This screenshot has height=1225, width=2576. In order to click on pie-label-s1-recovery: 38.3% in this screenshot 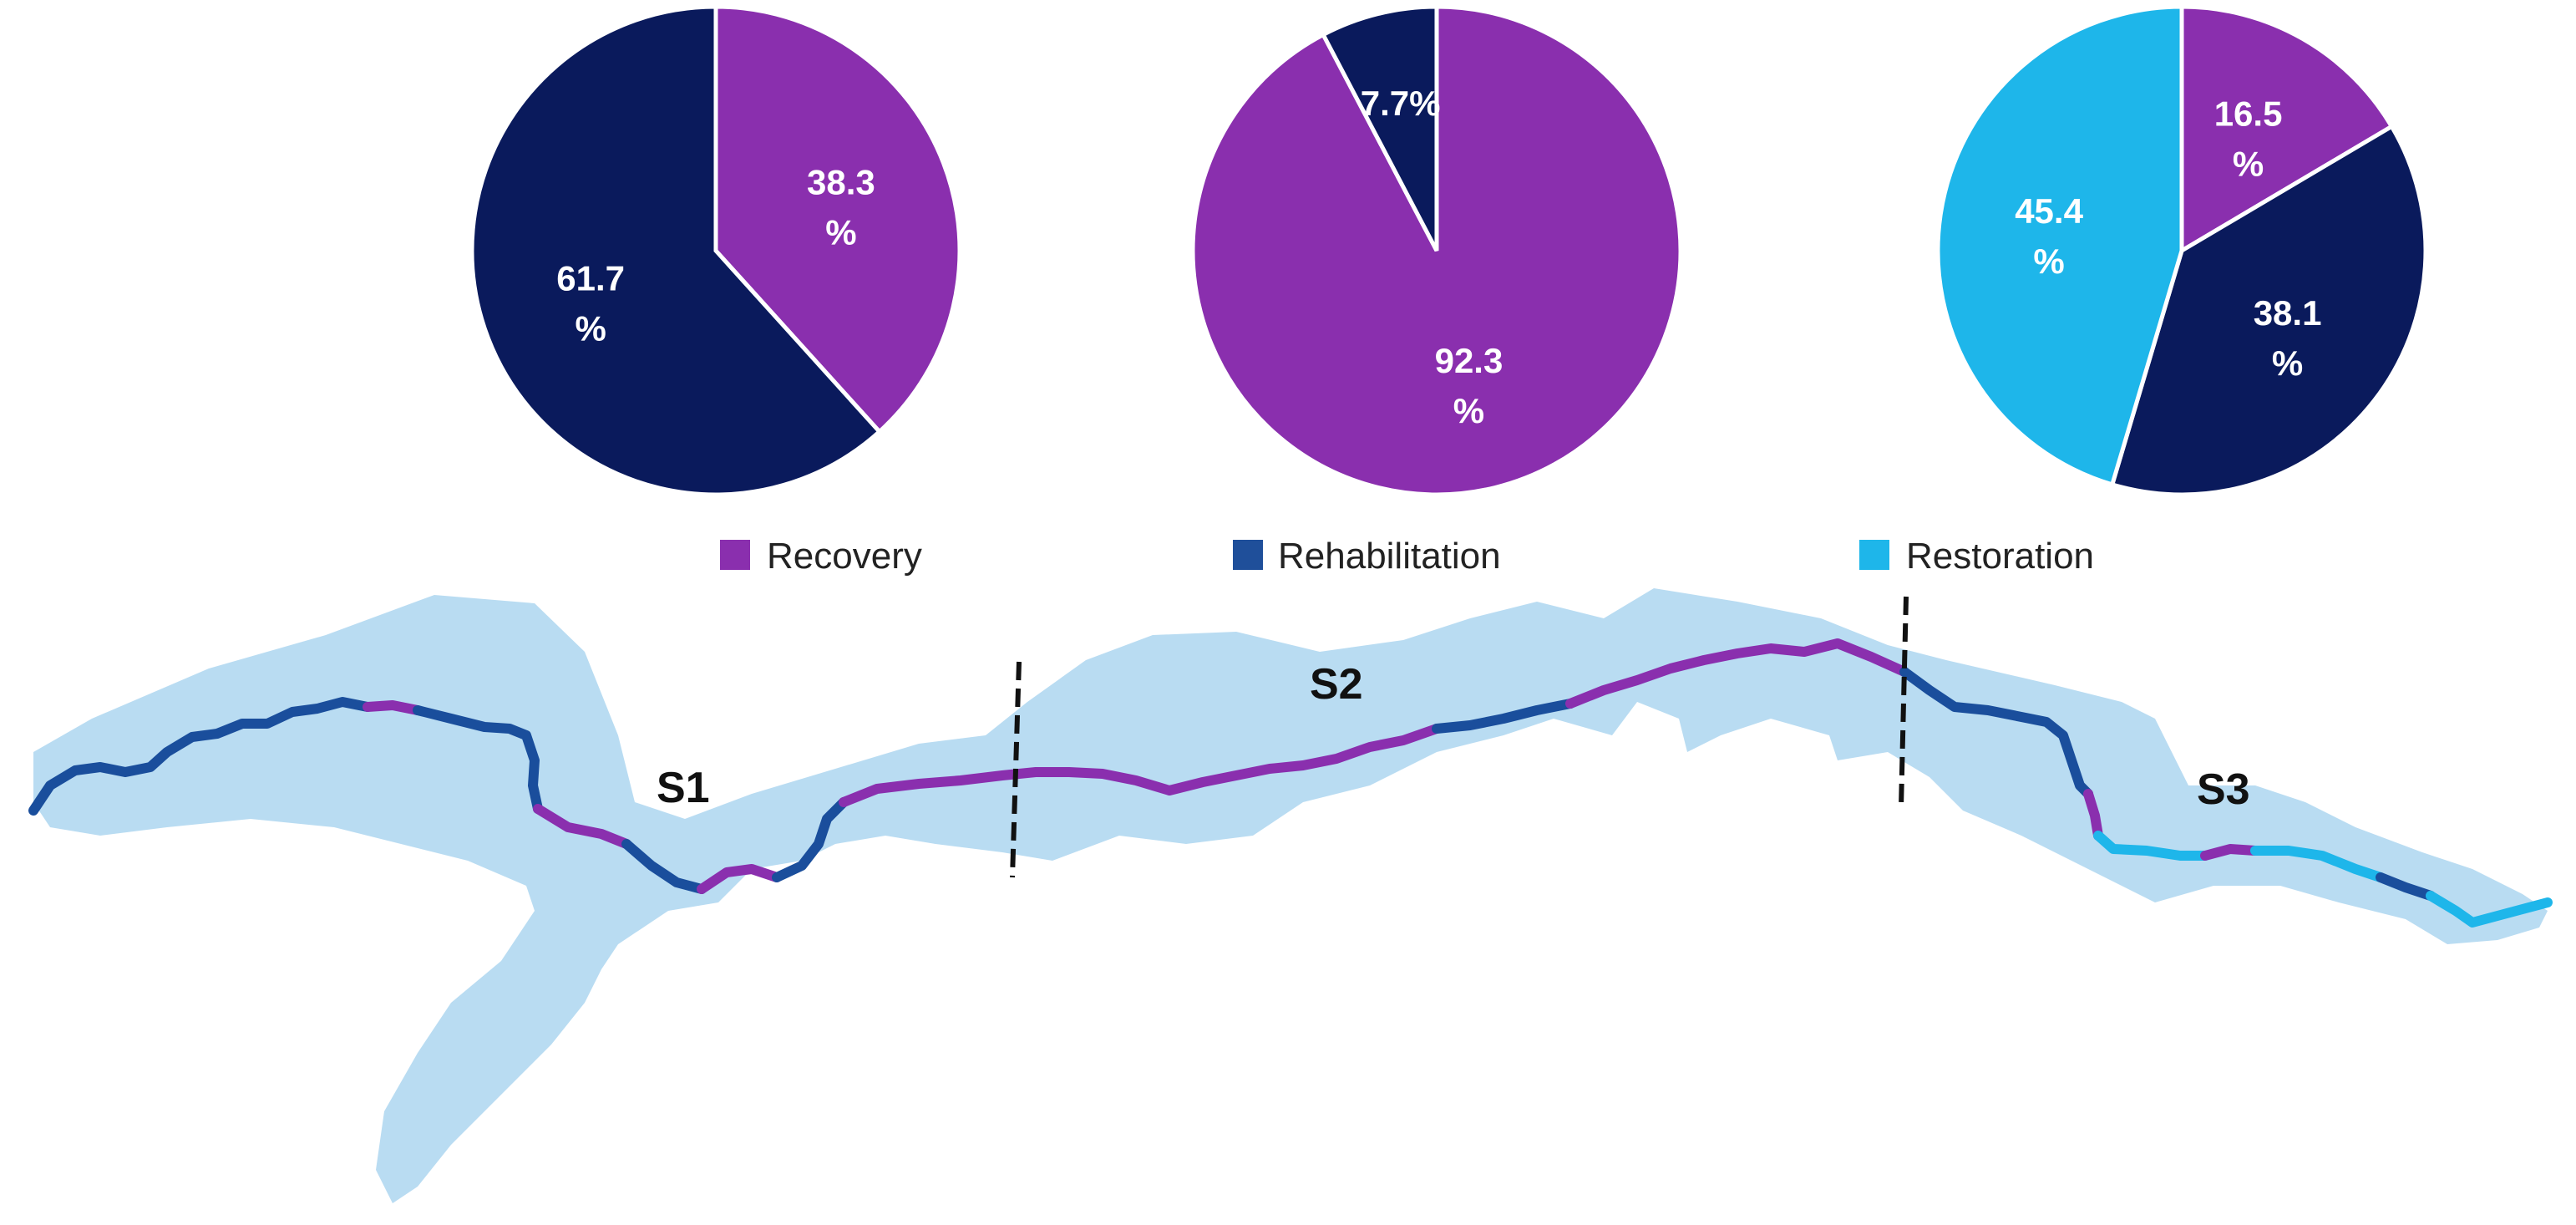, I will do `click(841, 207)`.